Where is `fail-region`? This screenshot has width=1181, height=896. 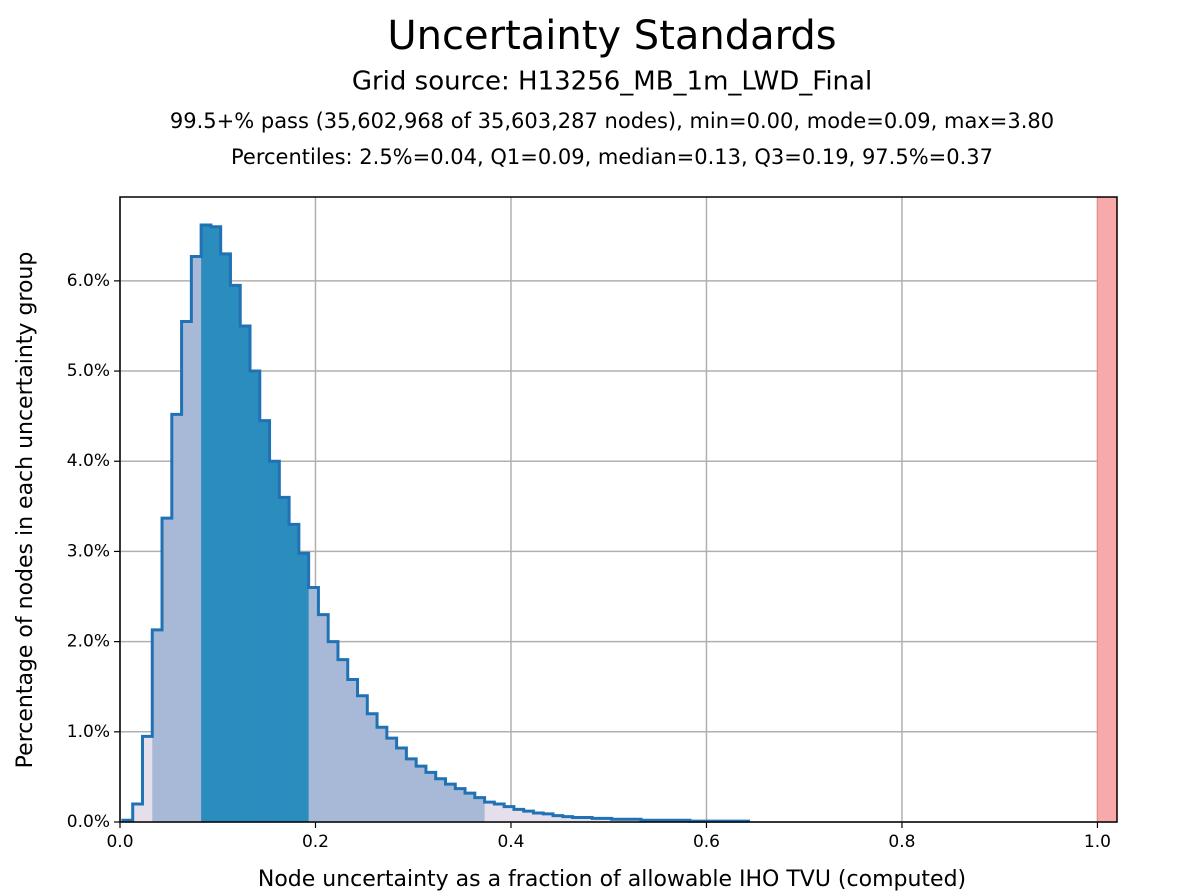
fail-region is located at coordinates (1107, 509).